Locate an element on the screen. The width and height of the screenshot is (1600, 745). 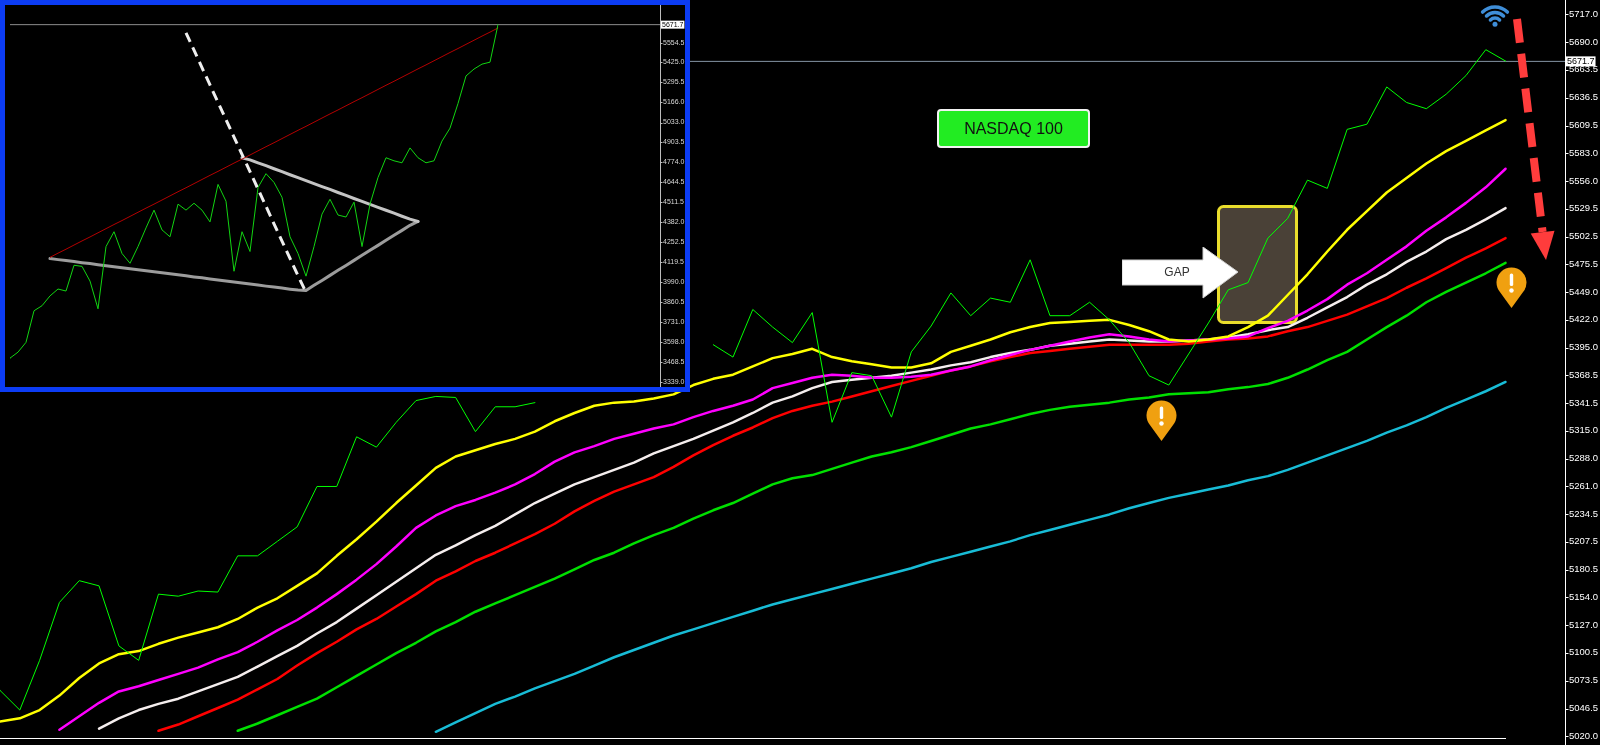
text: NASDAQ 100 is located at coordinates (1013, 128).